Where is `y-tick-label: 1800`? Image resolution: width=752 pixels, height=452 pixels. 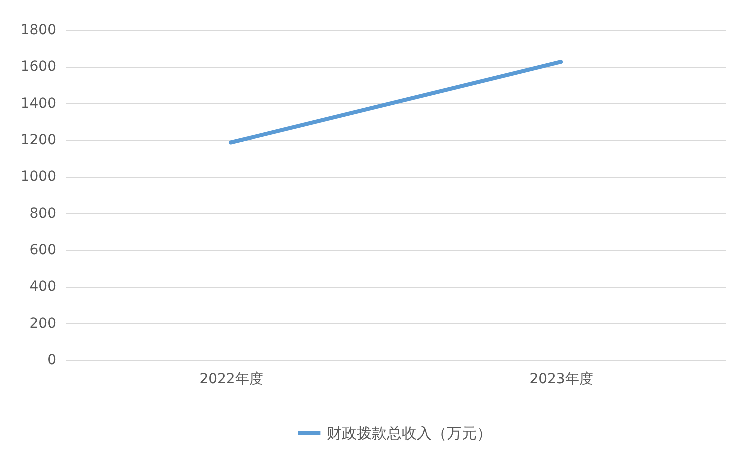 y-tick-label: 1800 is located at coordinates (38, 30).